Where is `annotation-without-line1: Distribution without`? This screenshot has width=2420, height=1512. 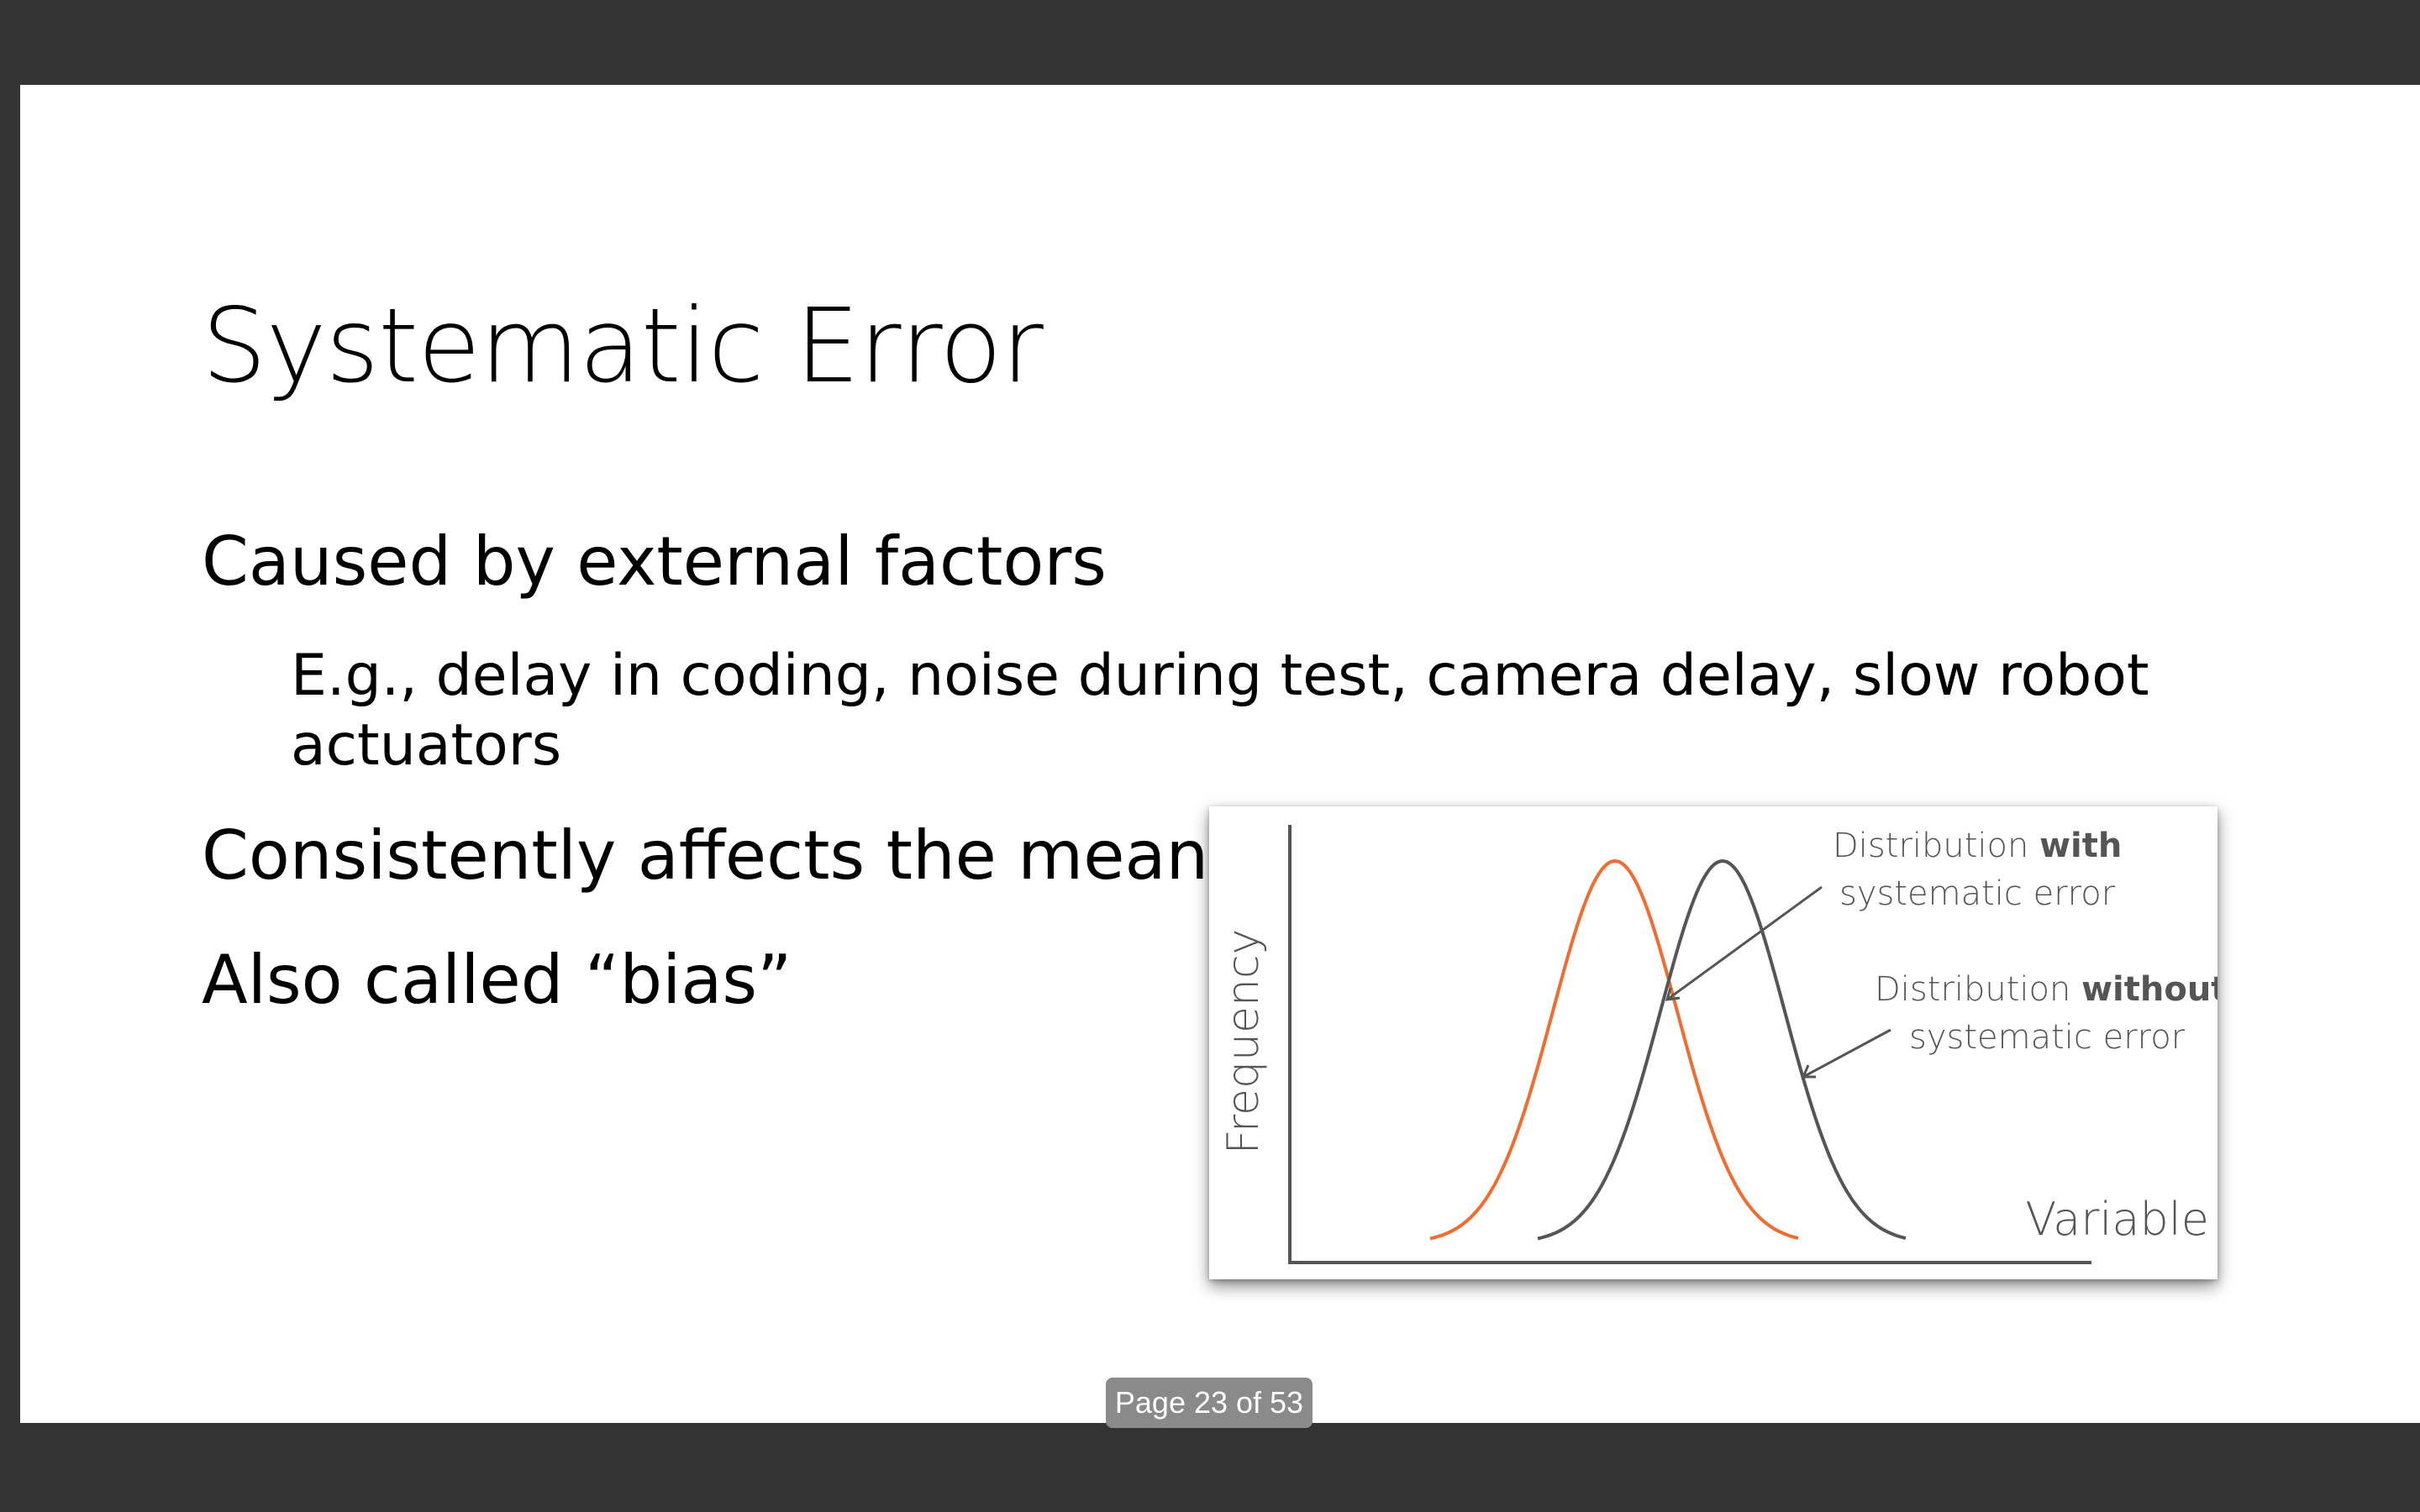
annotation-without-line1: Distribution without is located at coordinates (2046, 989).